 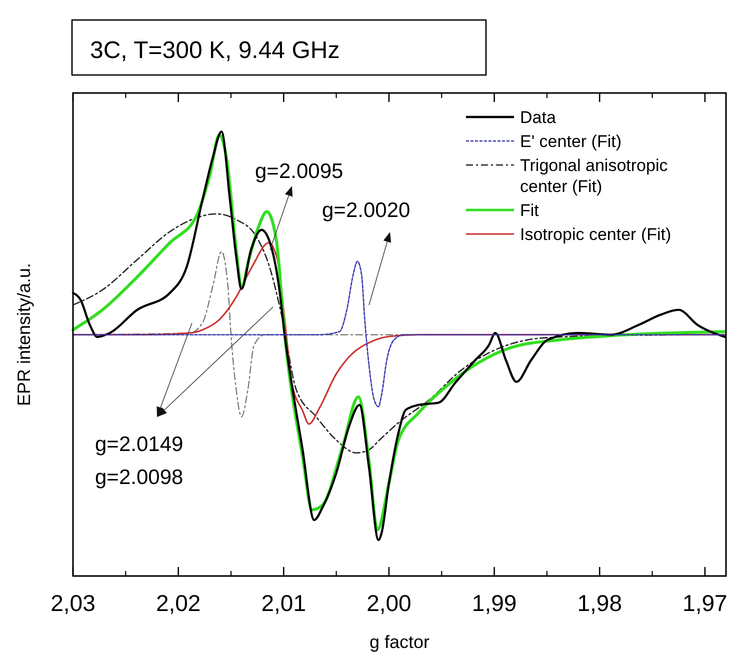 I want to click on x-tick-label: 1,98, so click(x=599, y=603).